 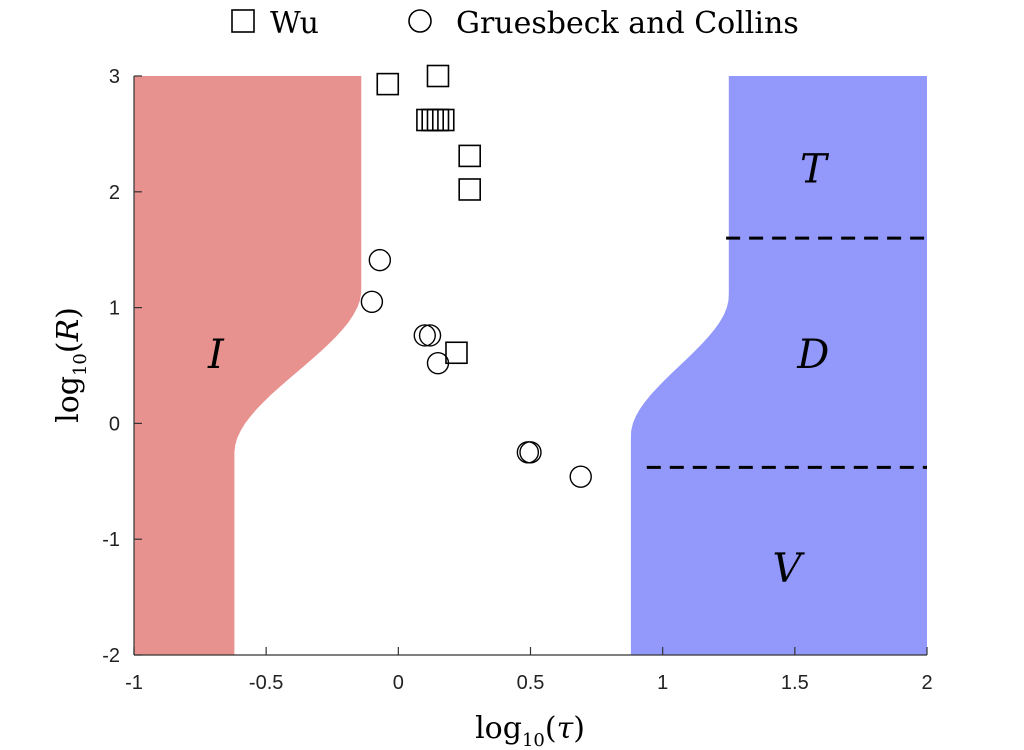 What do you see at coordinates (786, 352) in the screenshot?
I see `dashed-lines-layer` at bounding box center [786, 352].